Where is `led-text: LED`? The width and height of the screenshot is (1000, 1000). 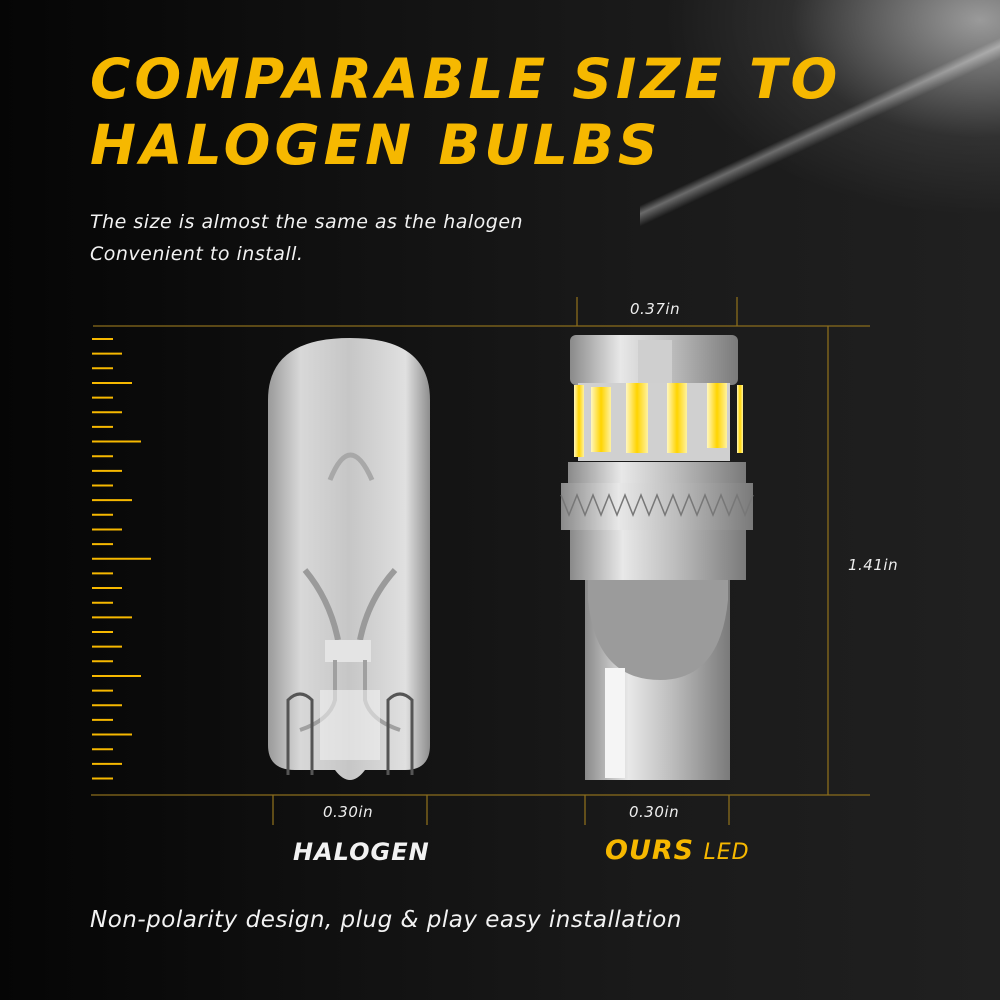 led-text: LED is located at coordinates (726, 852).